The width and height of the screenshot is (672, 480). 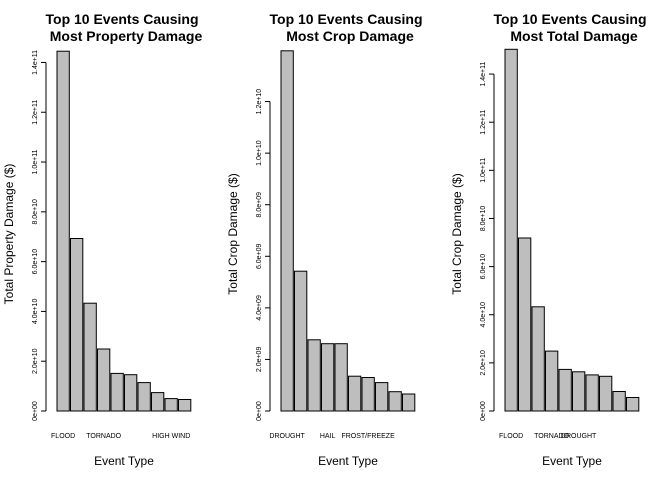 What do you see at coordinates (259, 308) in the screenshot?
I see `y-tick-label: 4.0e+09` at bounding box center [259, 308].